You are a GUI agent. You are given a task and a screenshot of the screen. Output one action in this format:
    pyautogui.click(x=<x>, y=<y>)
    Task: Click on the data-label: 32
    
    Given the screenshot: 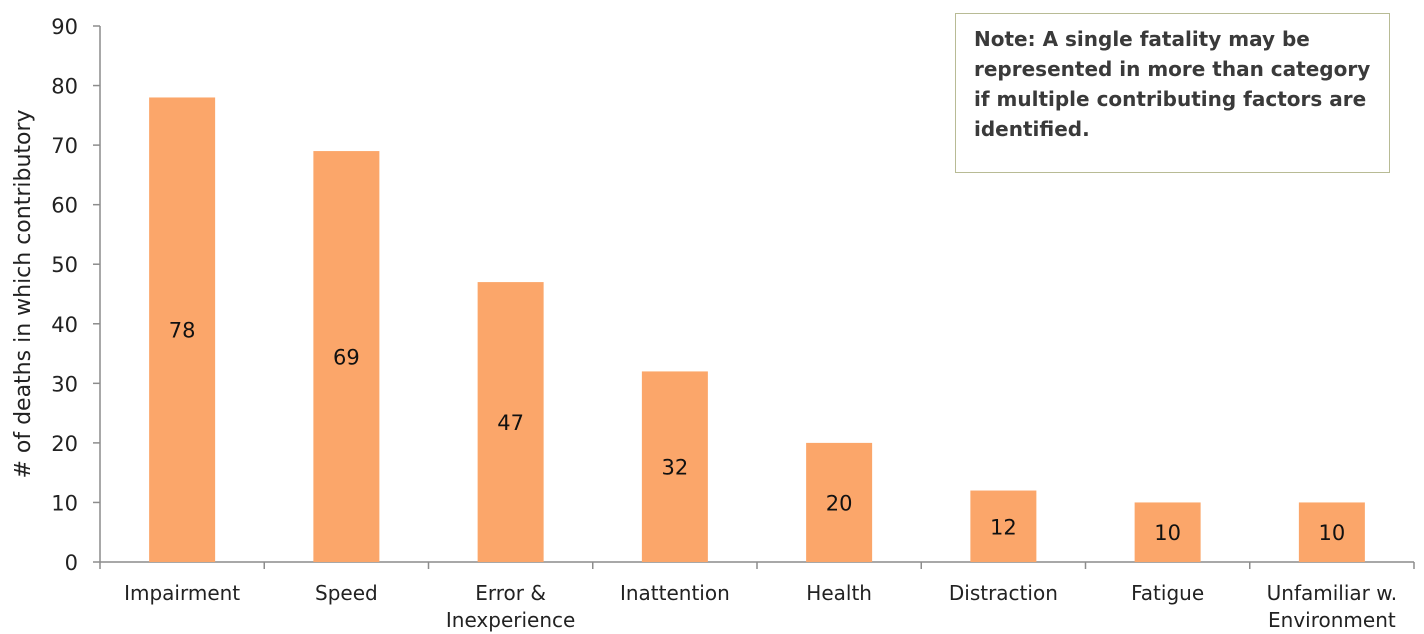 What is the action you would take?
    pyautogui.click(x=675, y=468)
    